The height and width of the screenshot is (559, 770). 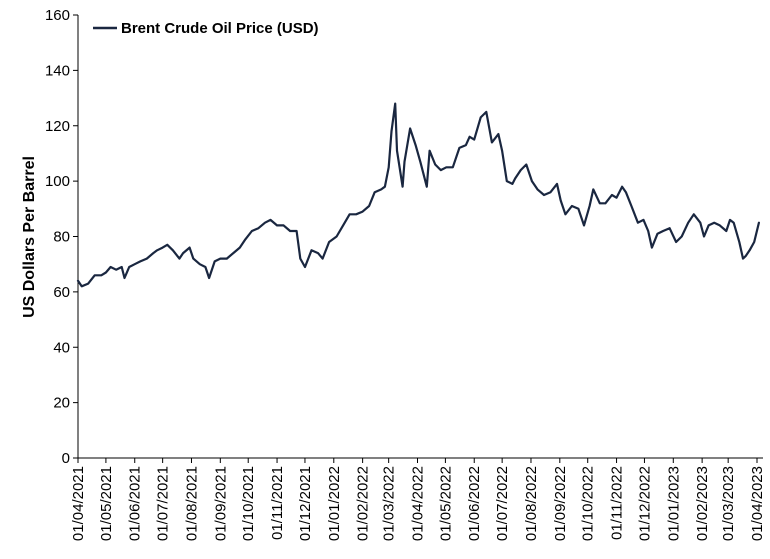 I want to click on legend-label: Brent Crude Oil Price (USD), so click(x=220, y=28).